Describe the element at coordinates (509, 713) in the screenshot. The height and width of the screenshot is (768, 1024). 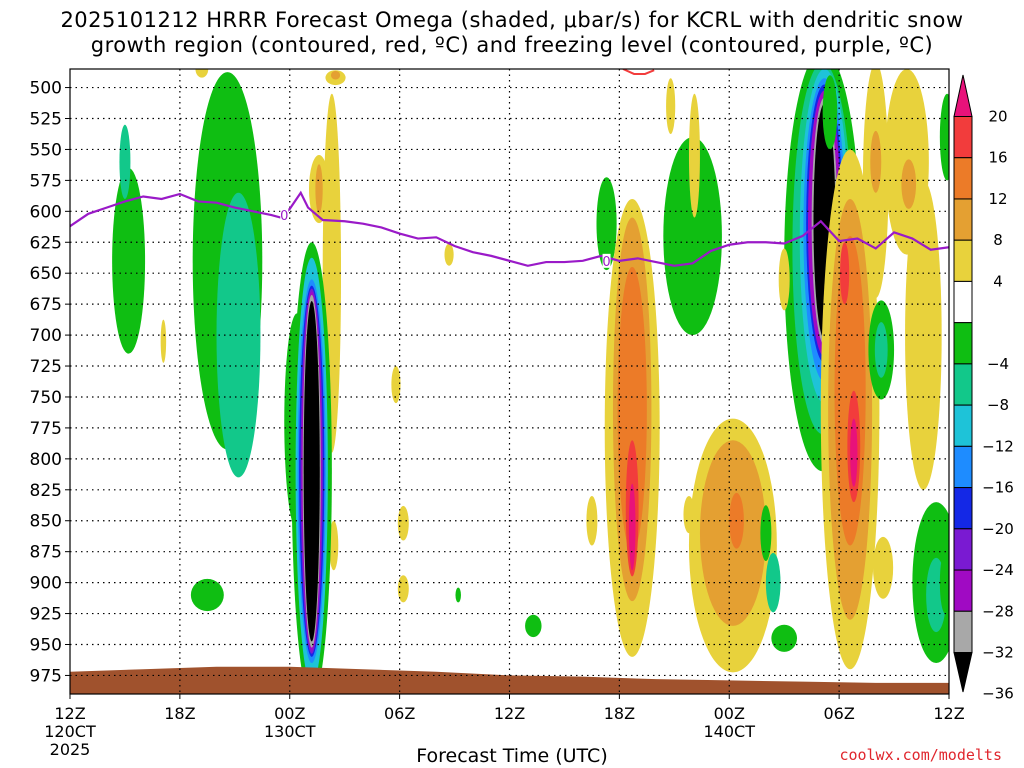
I see `x-tick-label-4: 12Z` at that location.